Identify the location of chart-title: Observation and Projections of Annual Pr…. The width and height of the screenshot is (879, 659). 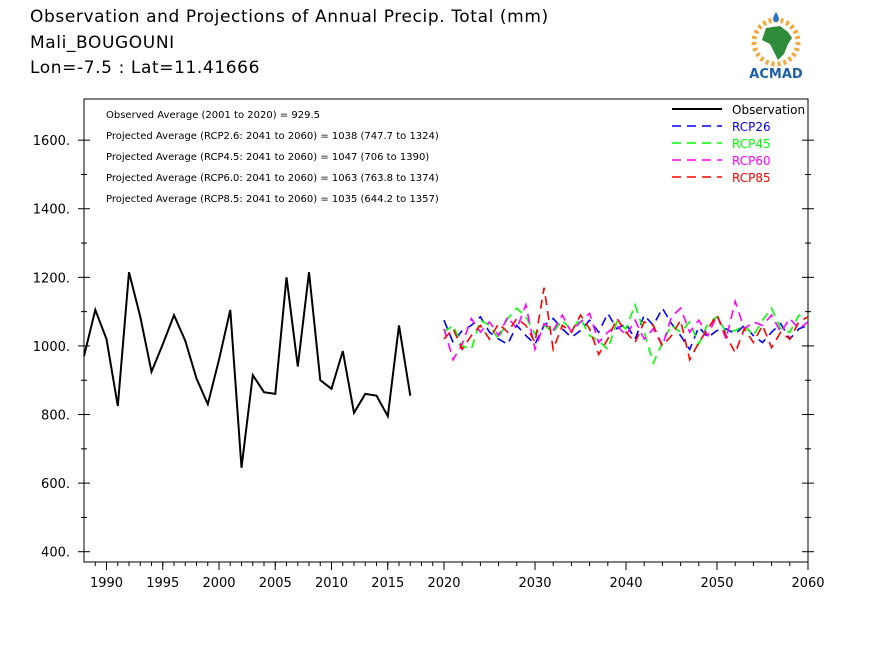
(289, 17).